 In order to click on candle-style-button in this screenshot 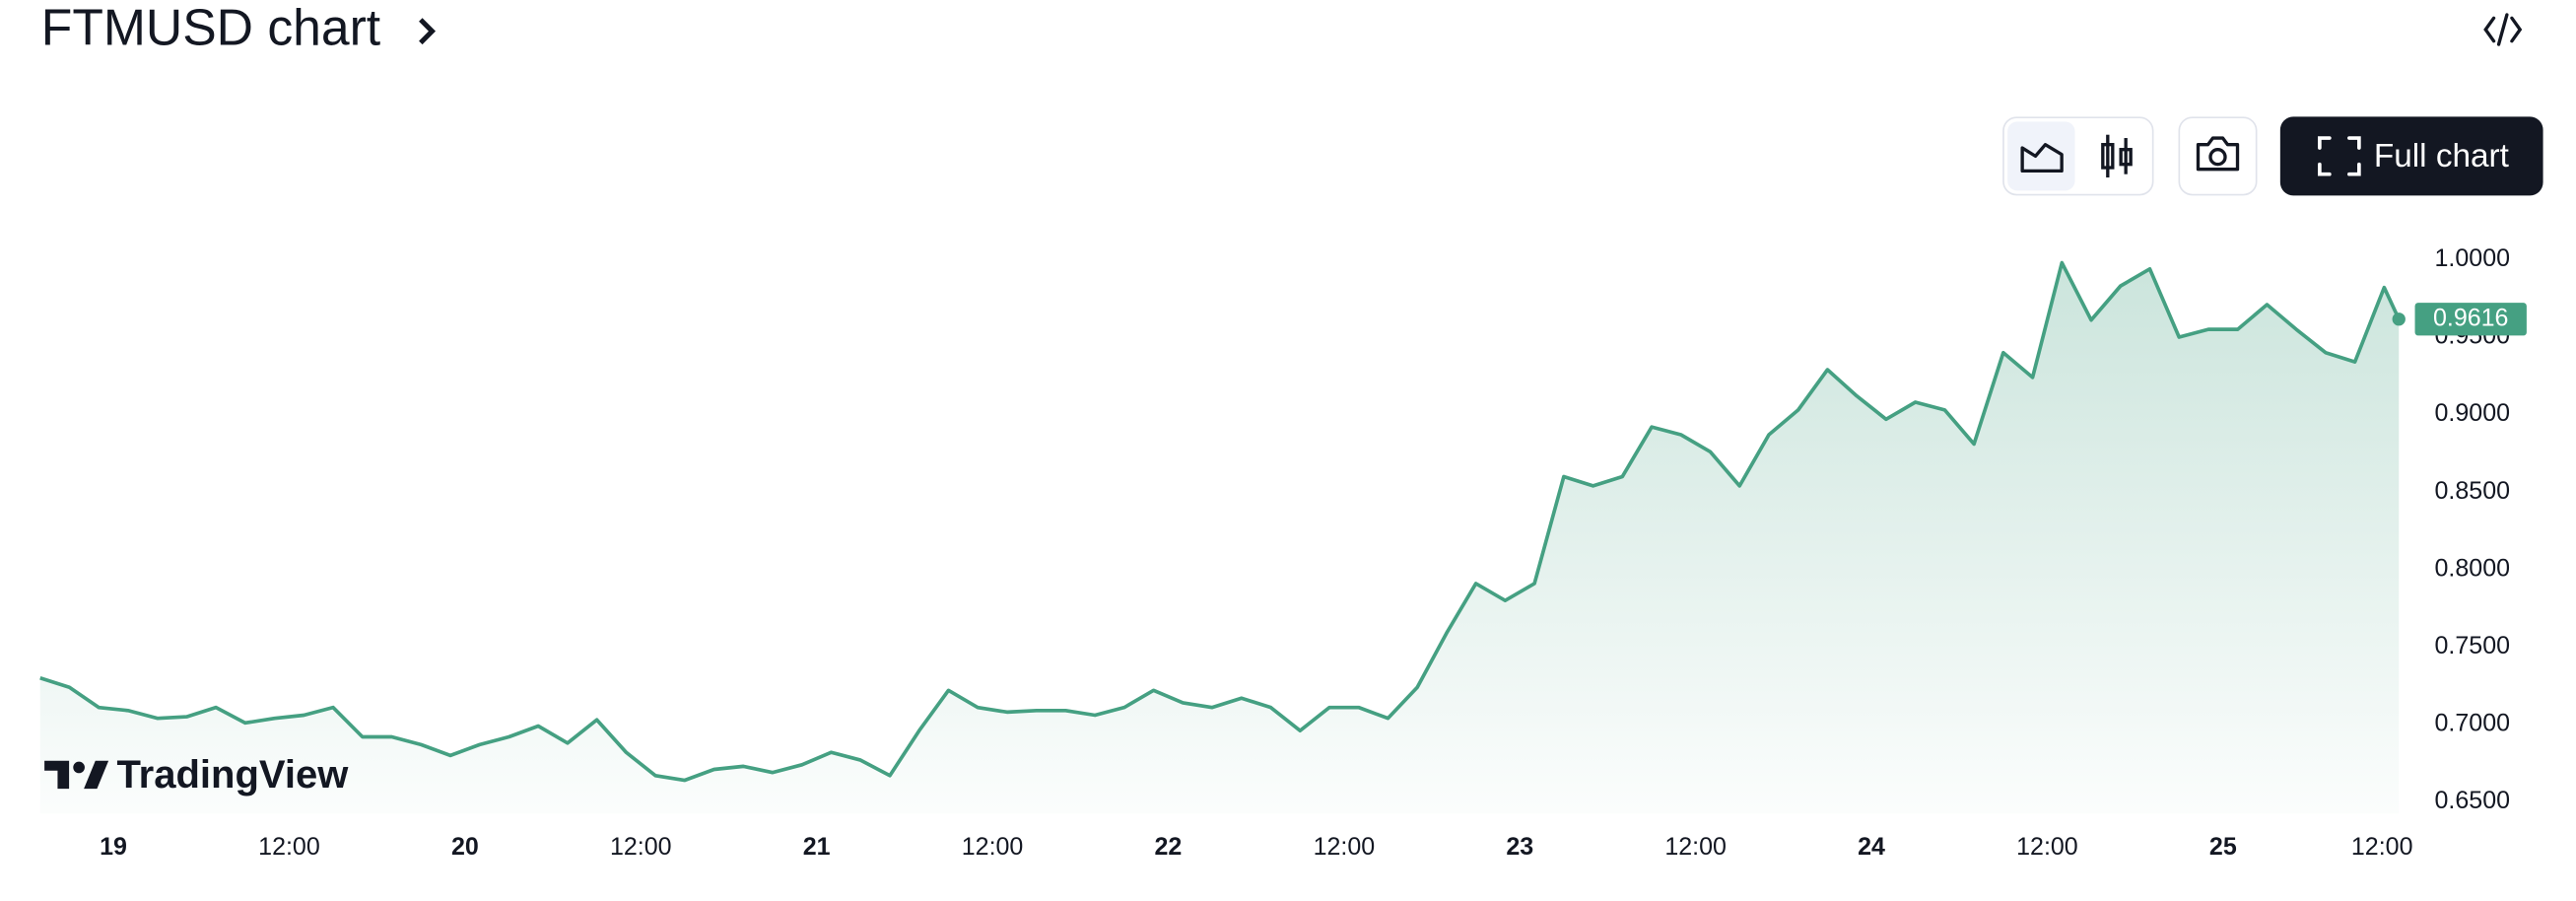, I will do `click(2117, 156)`.